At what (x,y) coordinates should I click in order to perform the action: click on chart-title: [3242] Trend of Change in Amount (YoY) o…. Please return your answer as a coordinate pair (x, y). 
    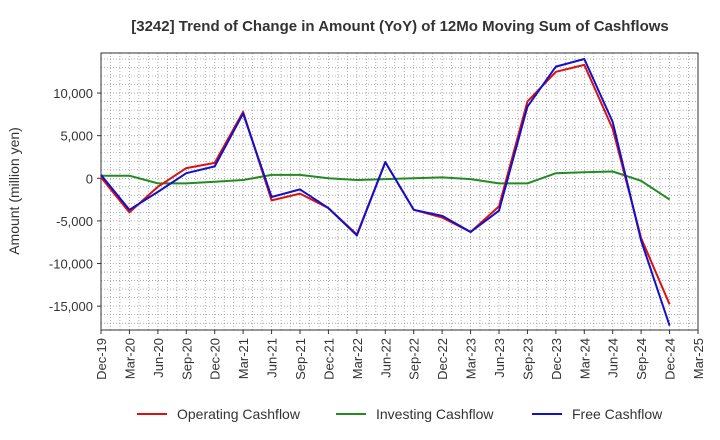
    Looking at the image, I should click on (400, 26).